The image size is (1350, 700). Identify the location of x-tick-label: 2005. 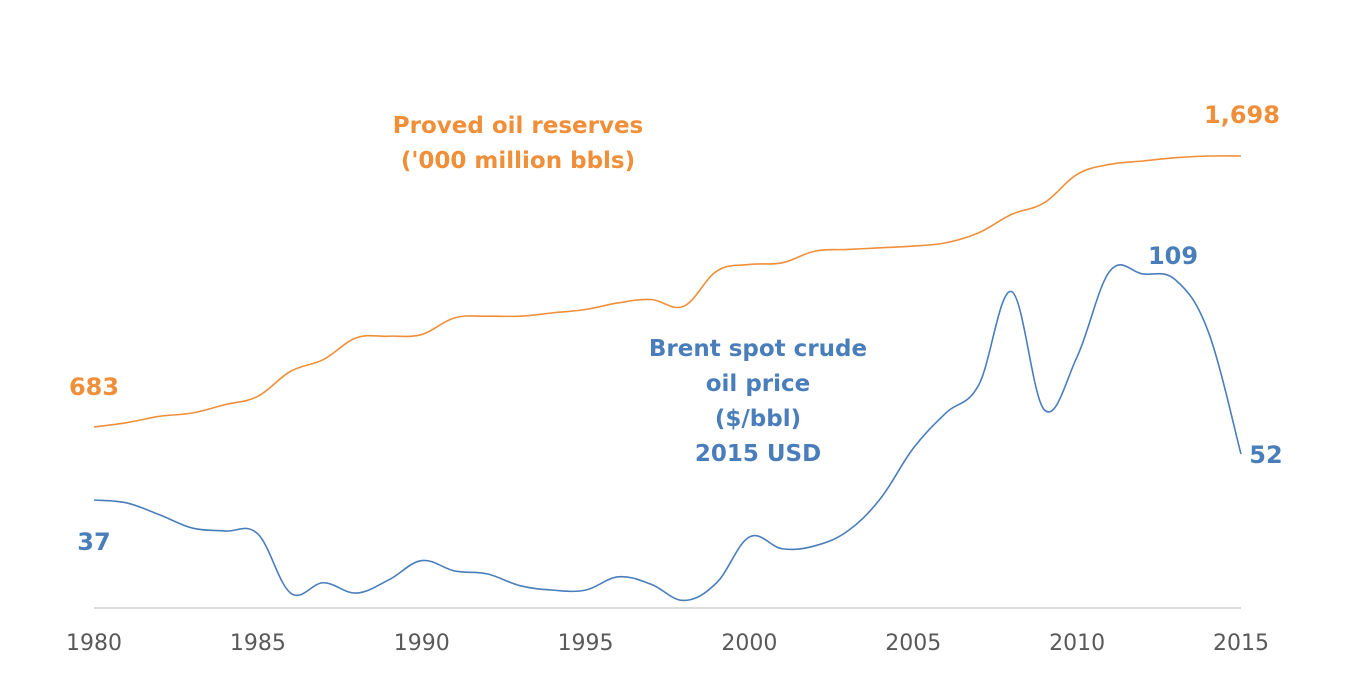
(913, 643).